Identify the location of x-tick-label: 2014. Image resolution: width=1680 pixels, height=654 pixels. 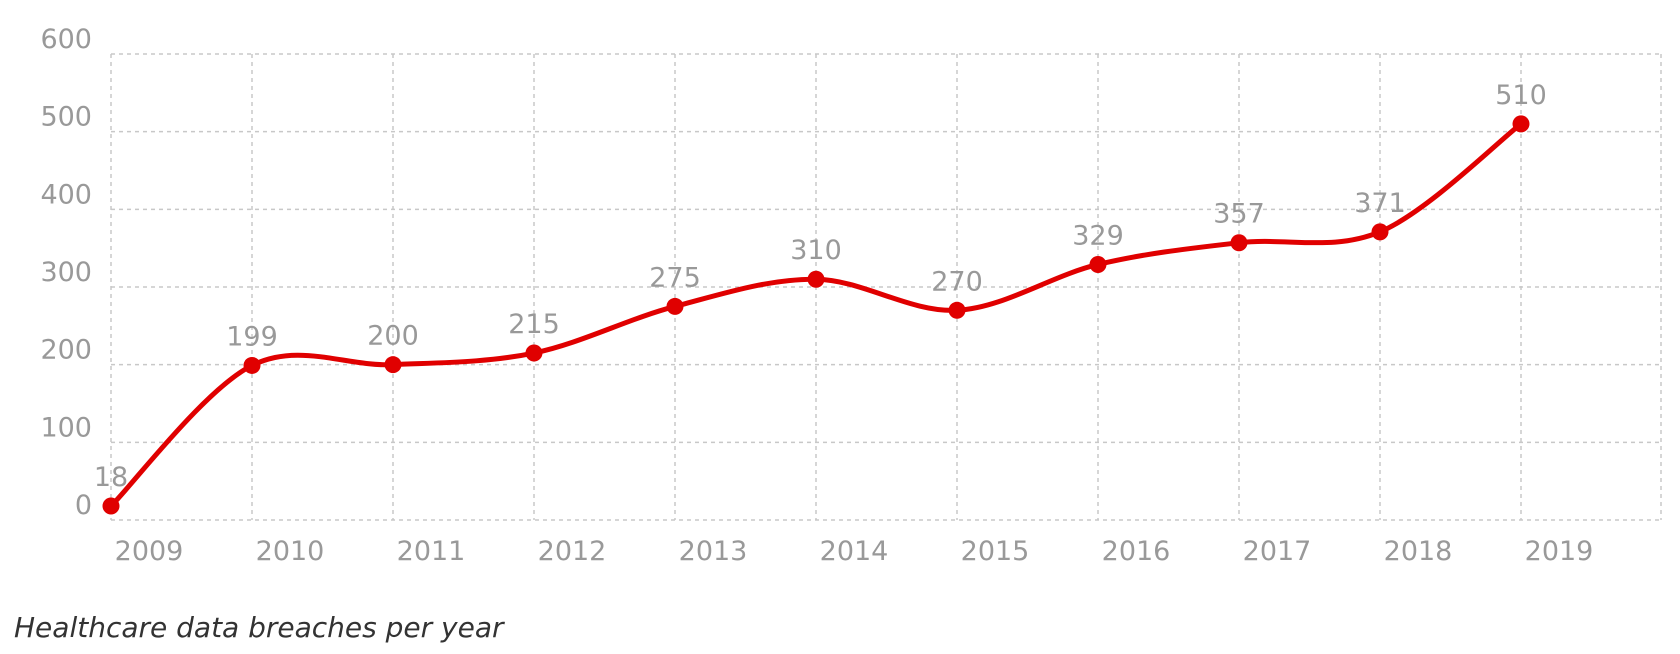
(854, 551).